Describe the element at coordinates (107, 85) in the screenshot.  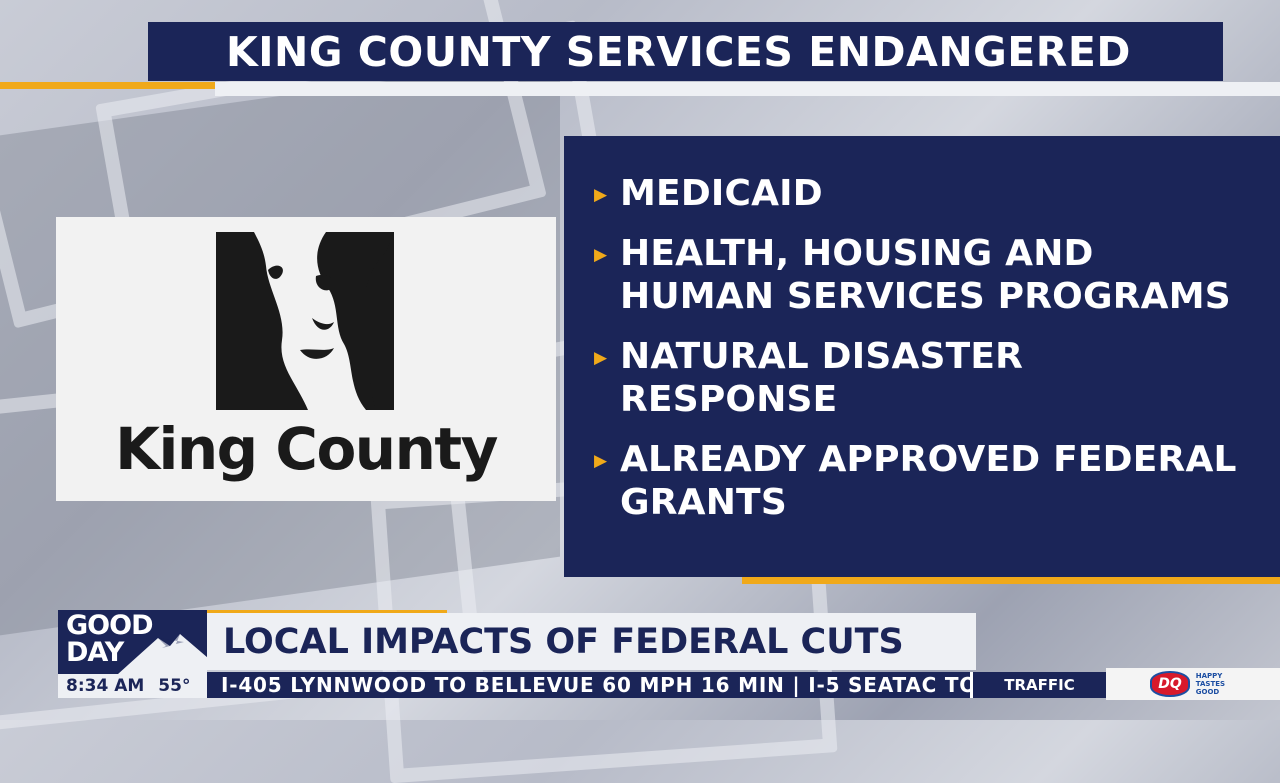
I see `title-accent-gold` at that location.